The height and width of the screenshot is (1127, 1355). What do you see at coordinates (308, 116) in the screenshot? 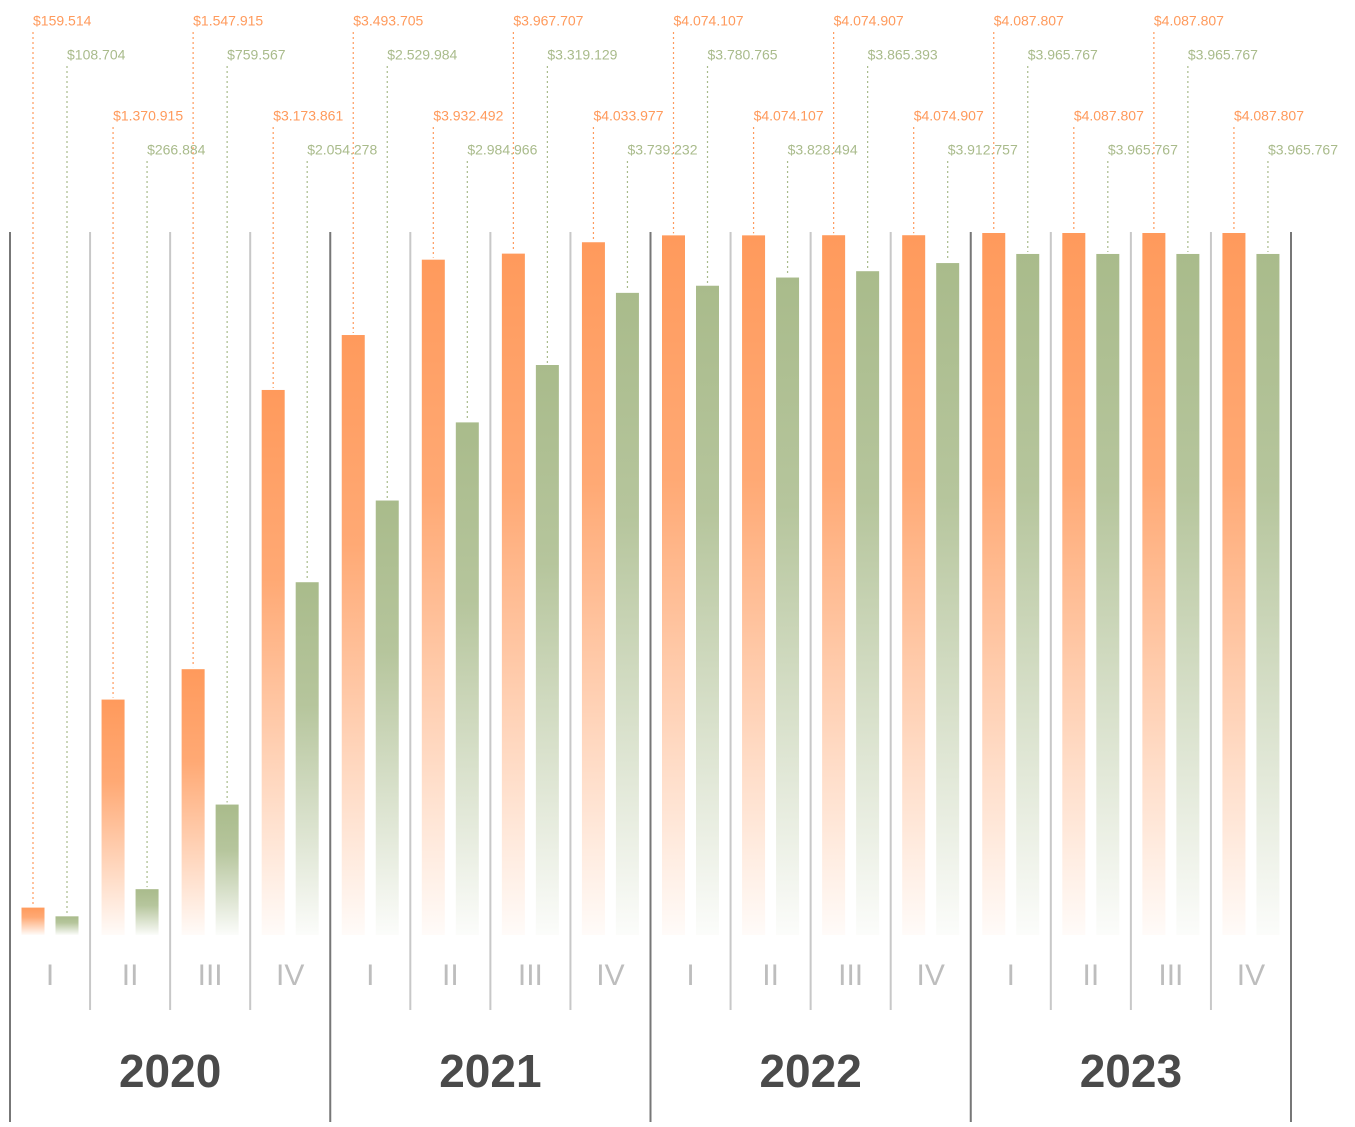
I see `value-label: $3.173.861` at bounding box center [308, 116].